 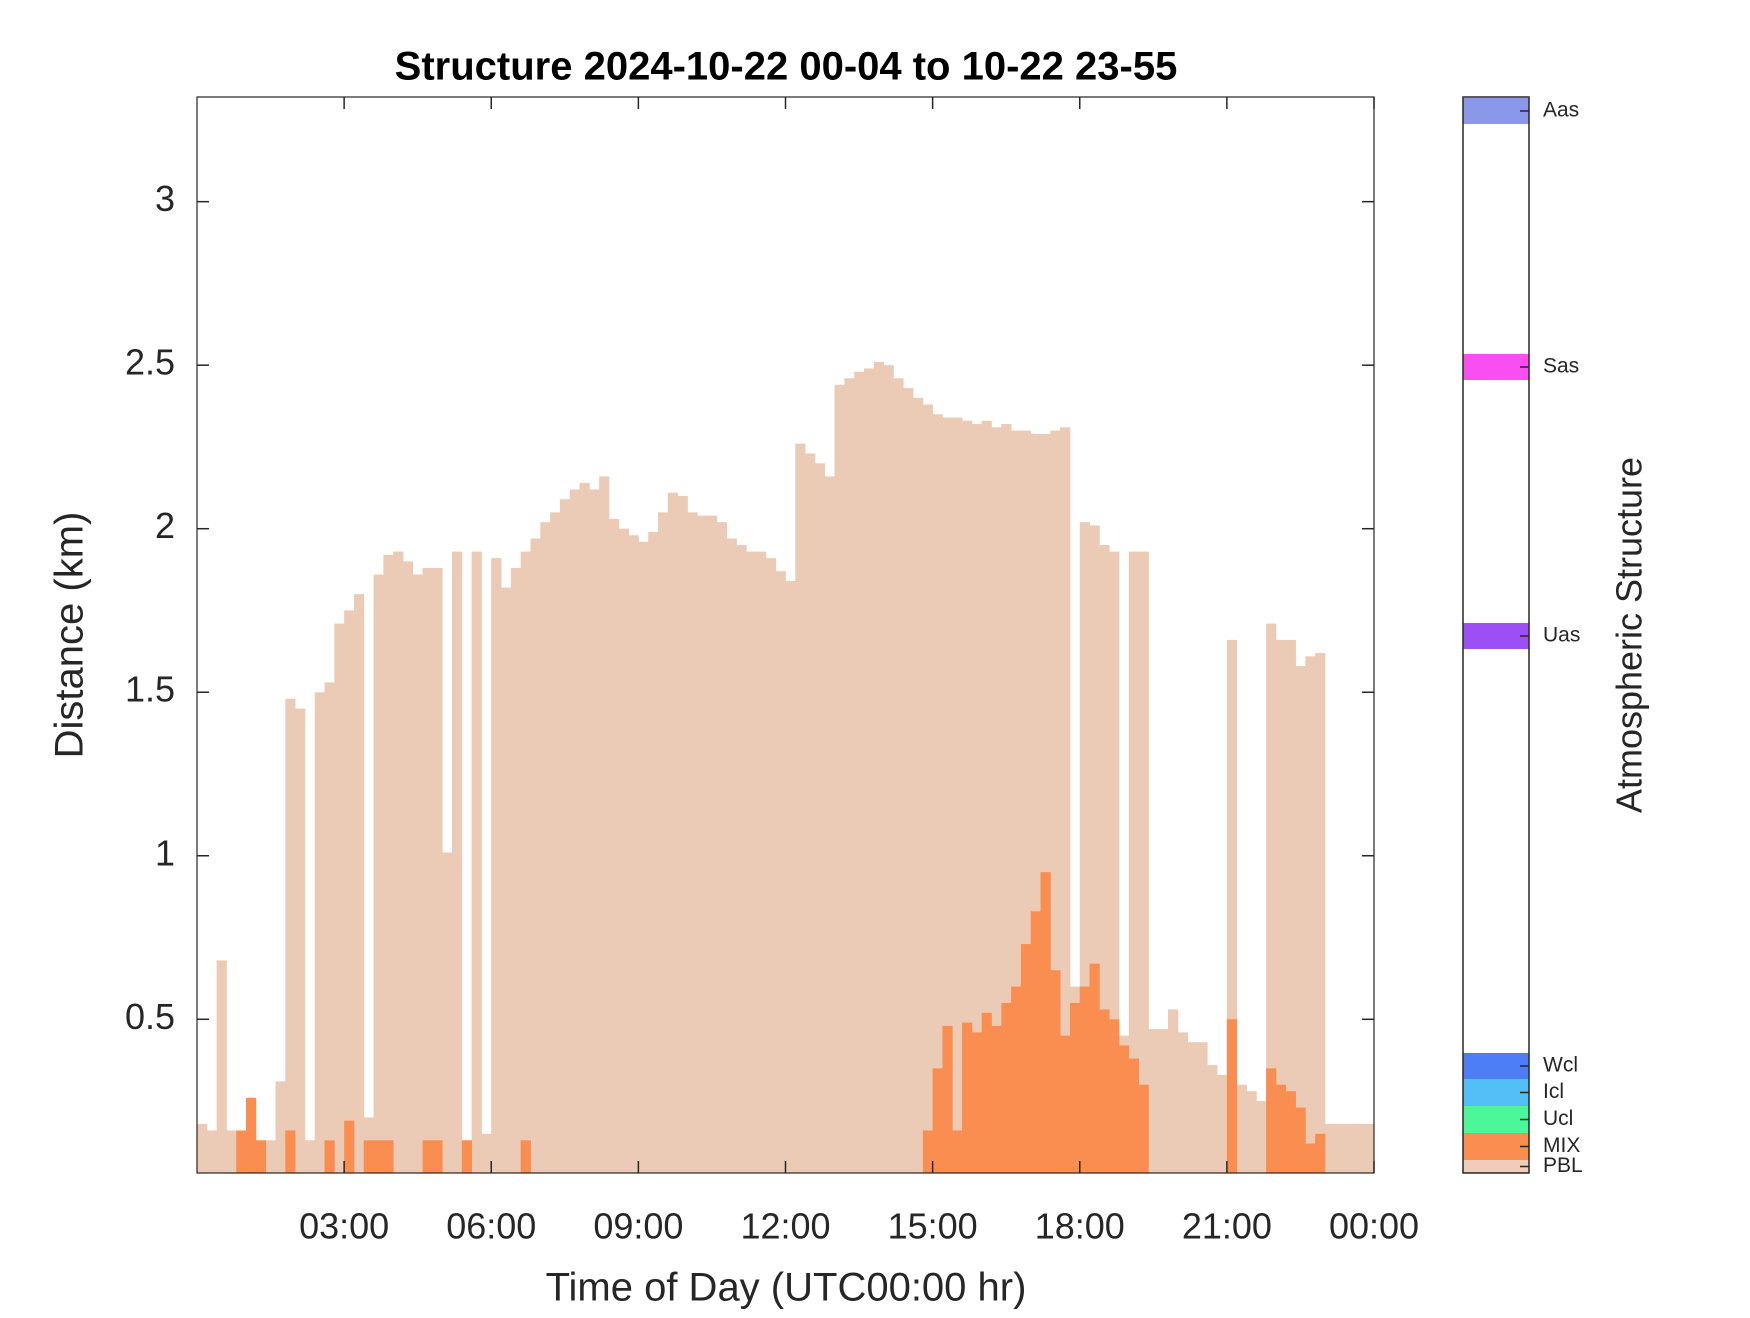 I want to click on colorbar-tick-label: Uas, so click(x=1561, y=635).